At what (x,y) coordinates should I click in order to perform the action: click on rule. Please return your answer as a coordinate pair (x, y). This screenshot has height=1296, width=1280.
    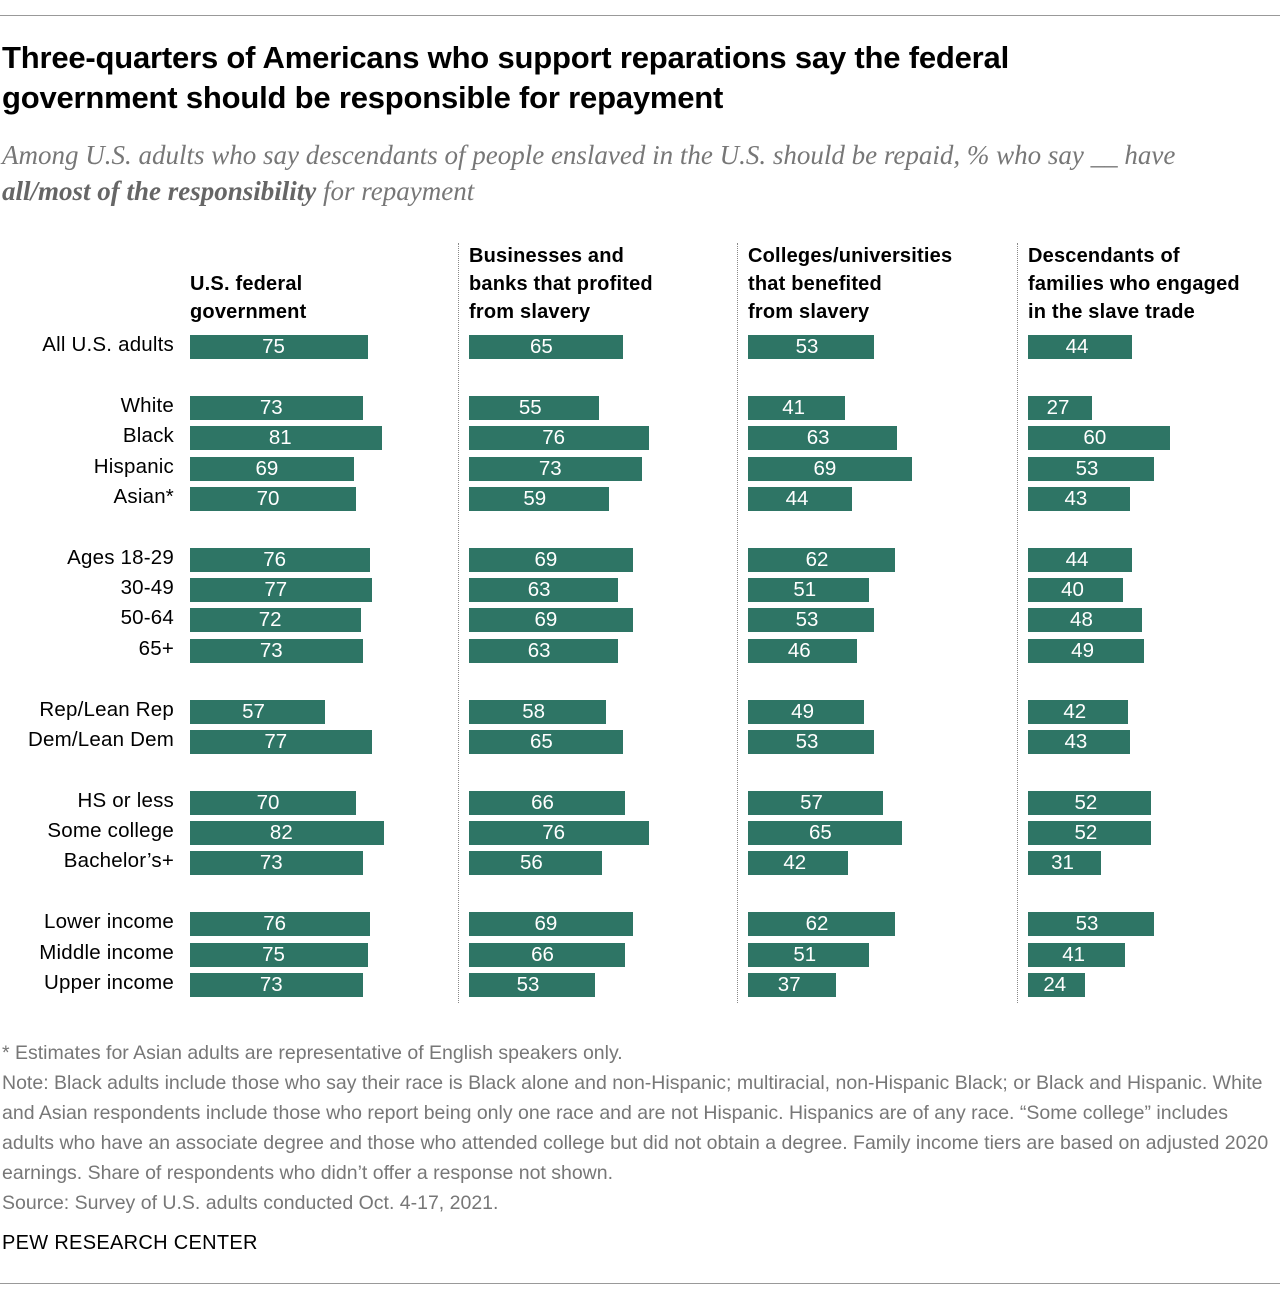
    Looking at the image, I should click on (640, 15).